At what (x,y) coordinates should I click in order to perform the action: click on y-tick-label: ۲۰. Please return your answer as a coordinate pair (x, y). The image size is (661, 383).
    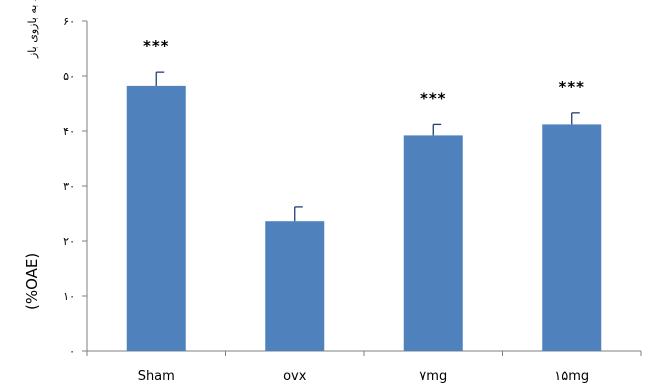
    Looking at the image, I should click on (69, 241).